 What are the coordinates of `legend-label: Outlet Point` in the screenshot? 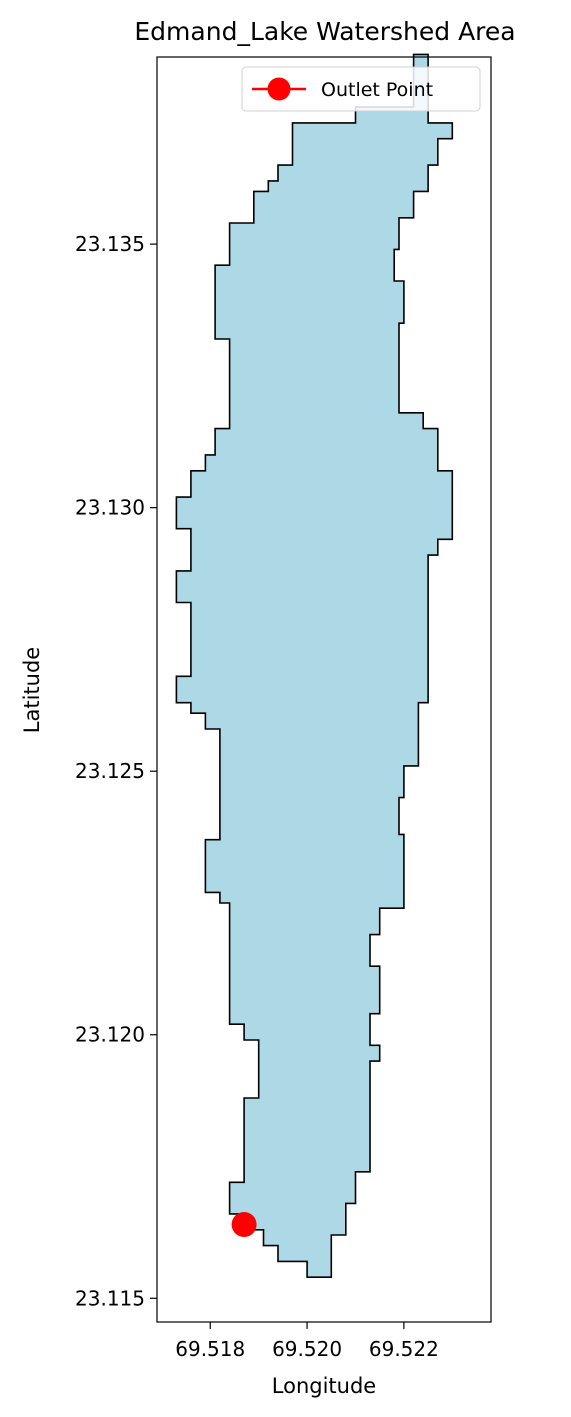 It's located at (377, 90).